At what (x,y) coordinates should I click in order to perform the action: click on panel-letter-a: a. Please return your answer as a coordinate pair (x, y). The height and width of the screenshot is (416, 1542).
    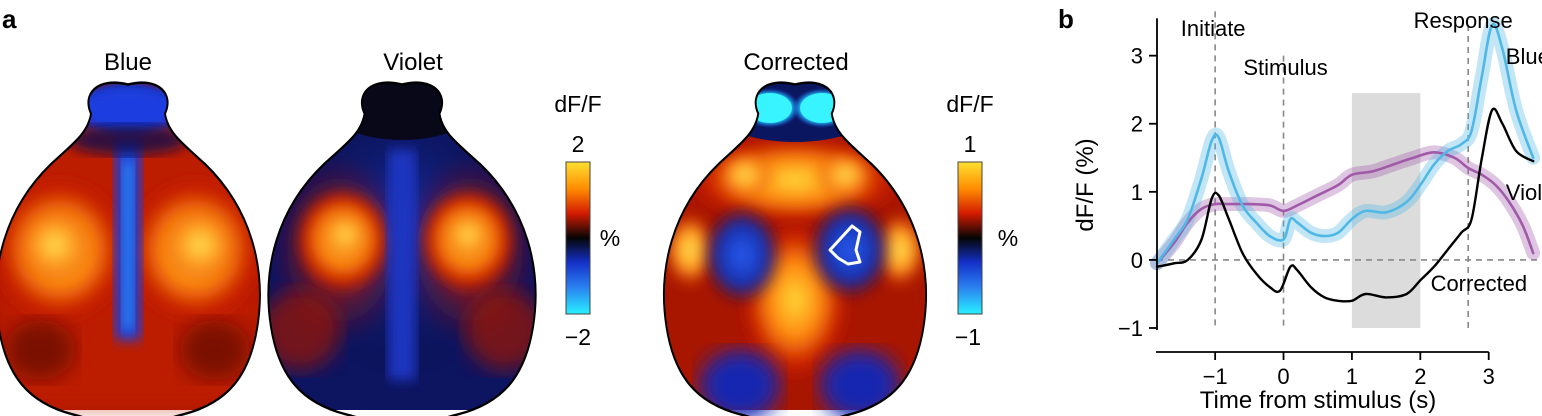
    Looking at the image, I should click on (9, 19).